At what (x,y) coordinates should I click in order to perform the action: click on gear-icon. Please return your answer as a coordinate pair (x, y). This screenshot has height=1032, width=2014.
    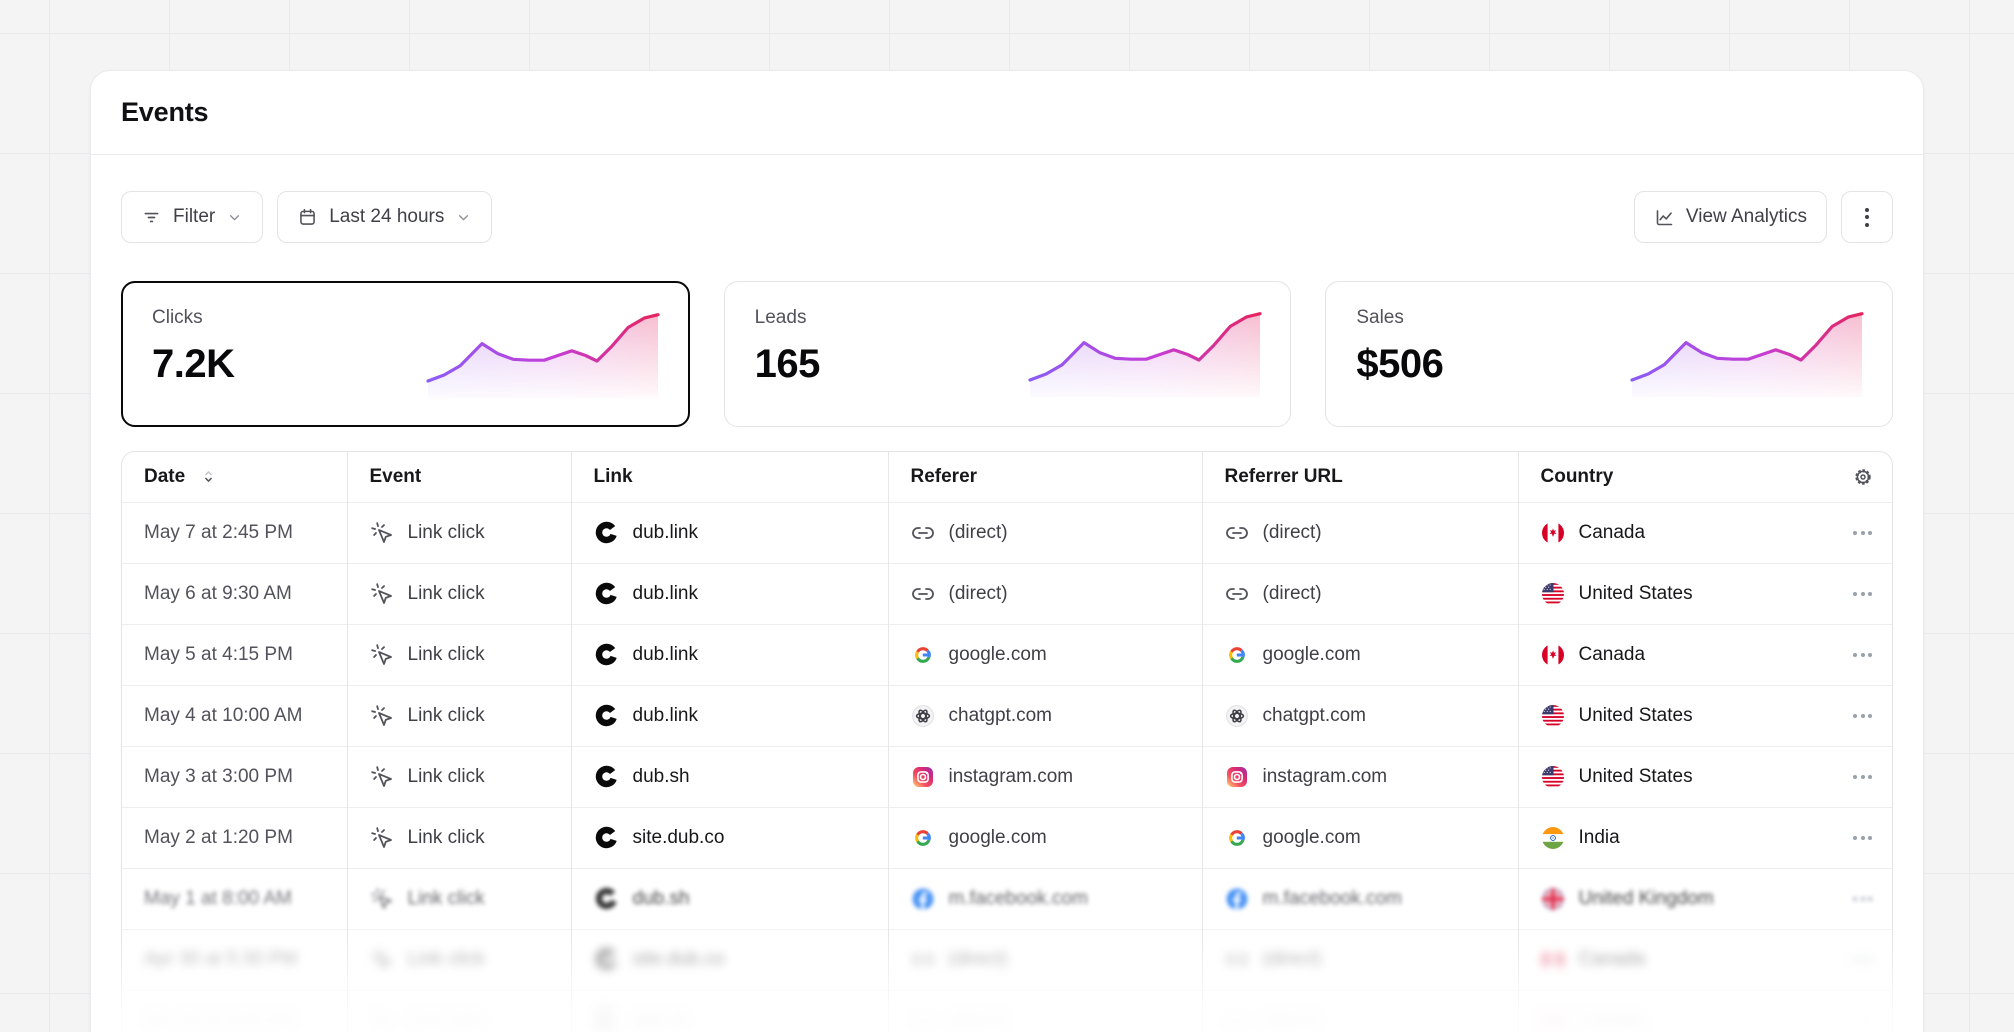
    Looking at the image, I should click on (1863, 477).